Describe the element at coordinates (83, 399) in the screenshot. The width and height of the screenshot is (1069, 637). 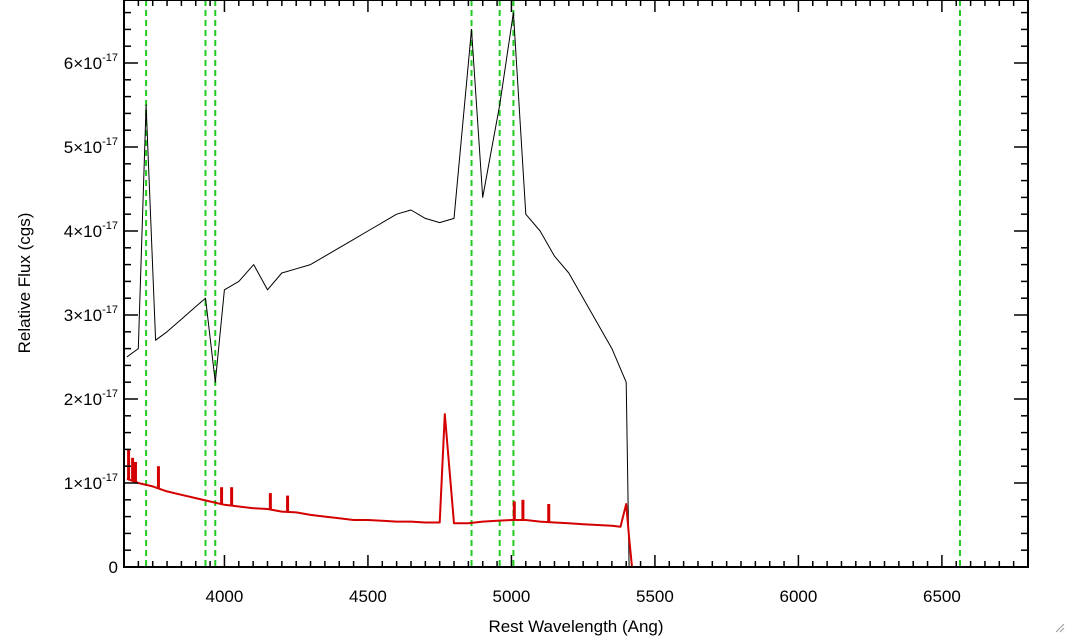
I see `y-tick-mantissa: 2×10` at that location.